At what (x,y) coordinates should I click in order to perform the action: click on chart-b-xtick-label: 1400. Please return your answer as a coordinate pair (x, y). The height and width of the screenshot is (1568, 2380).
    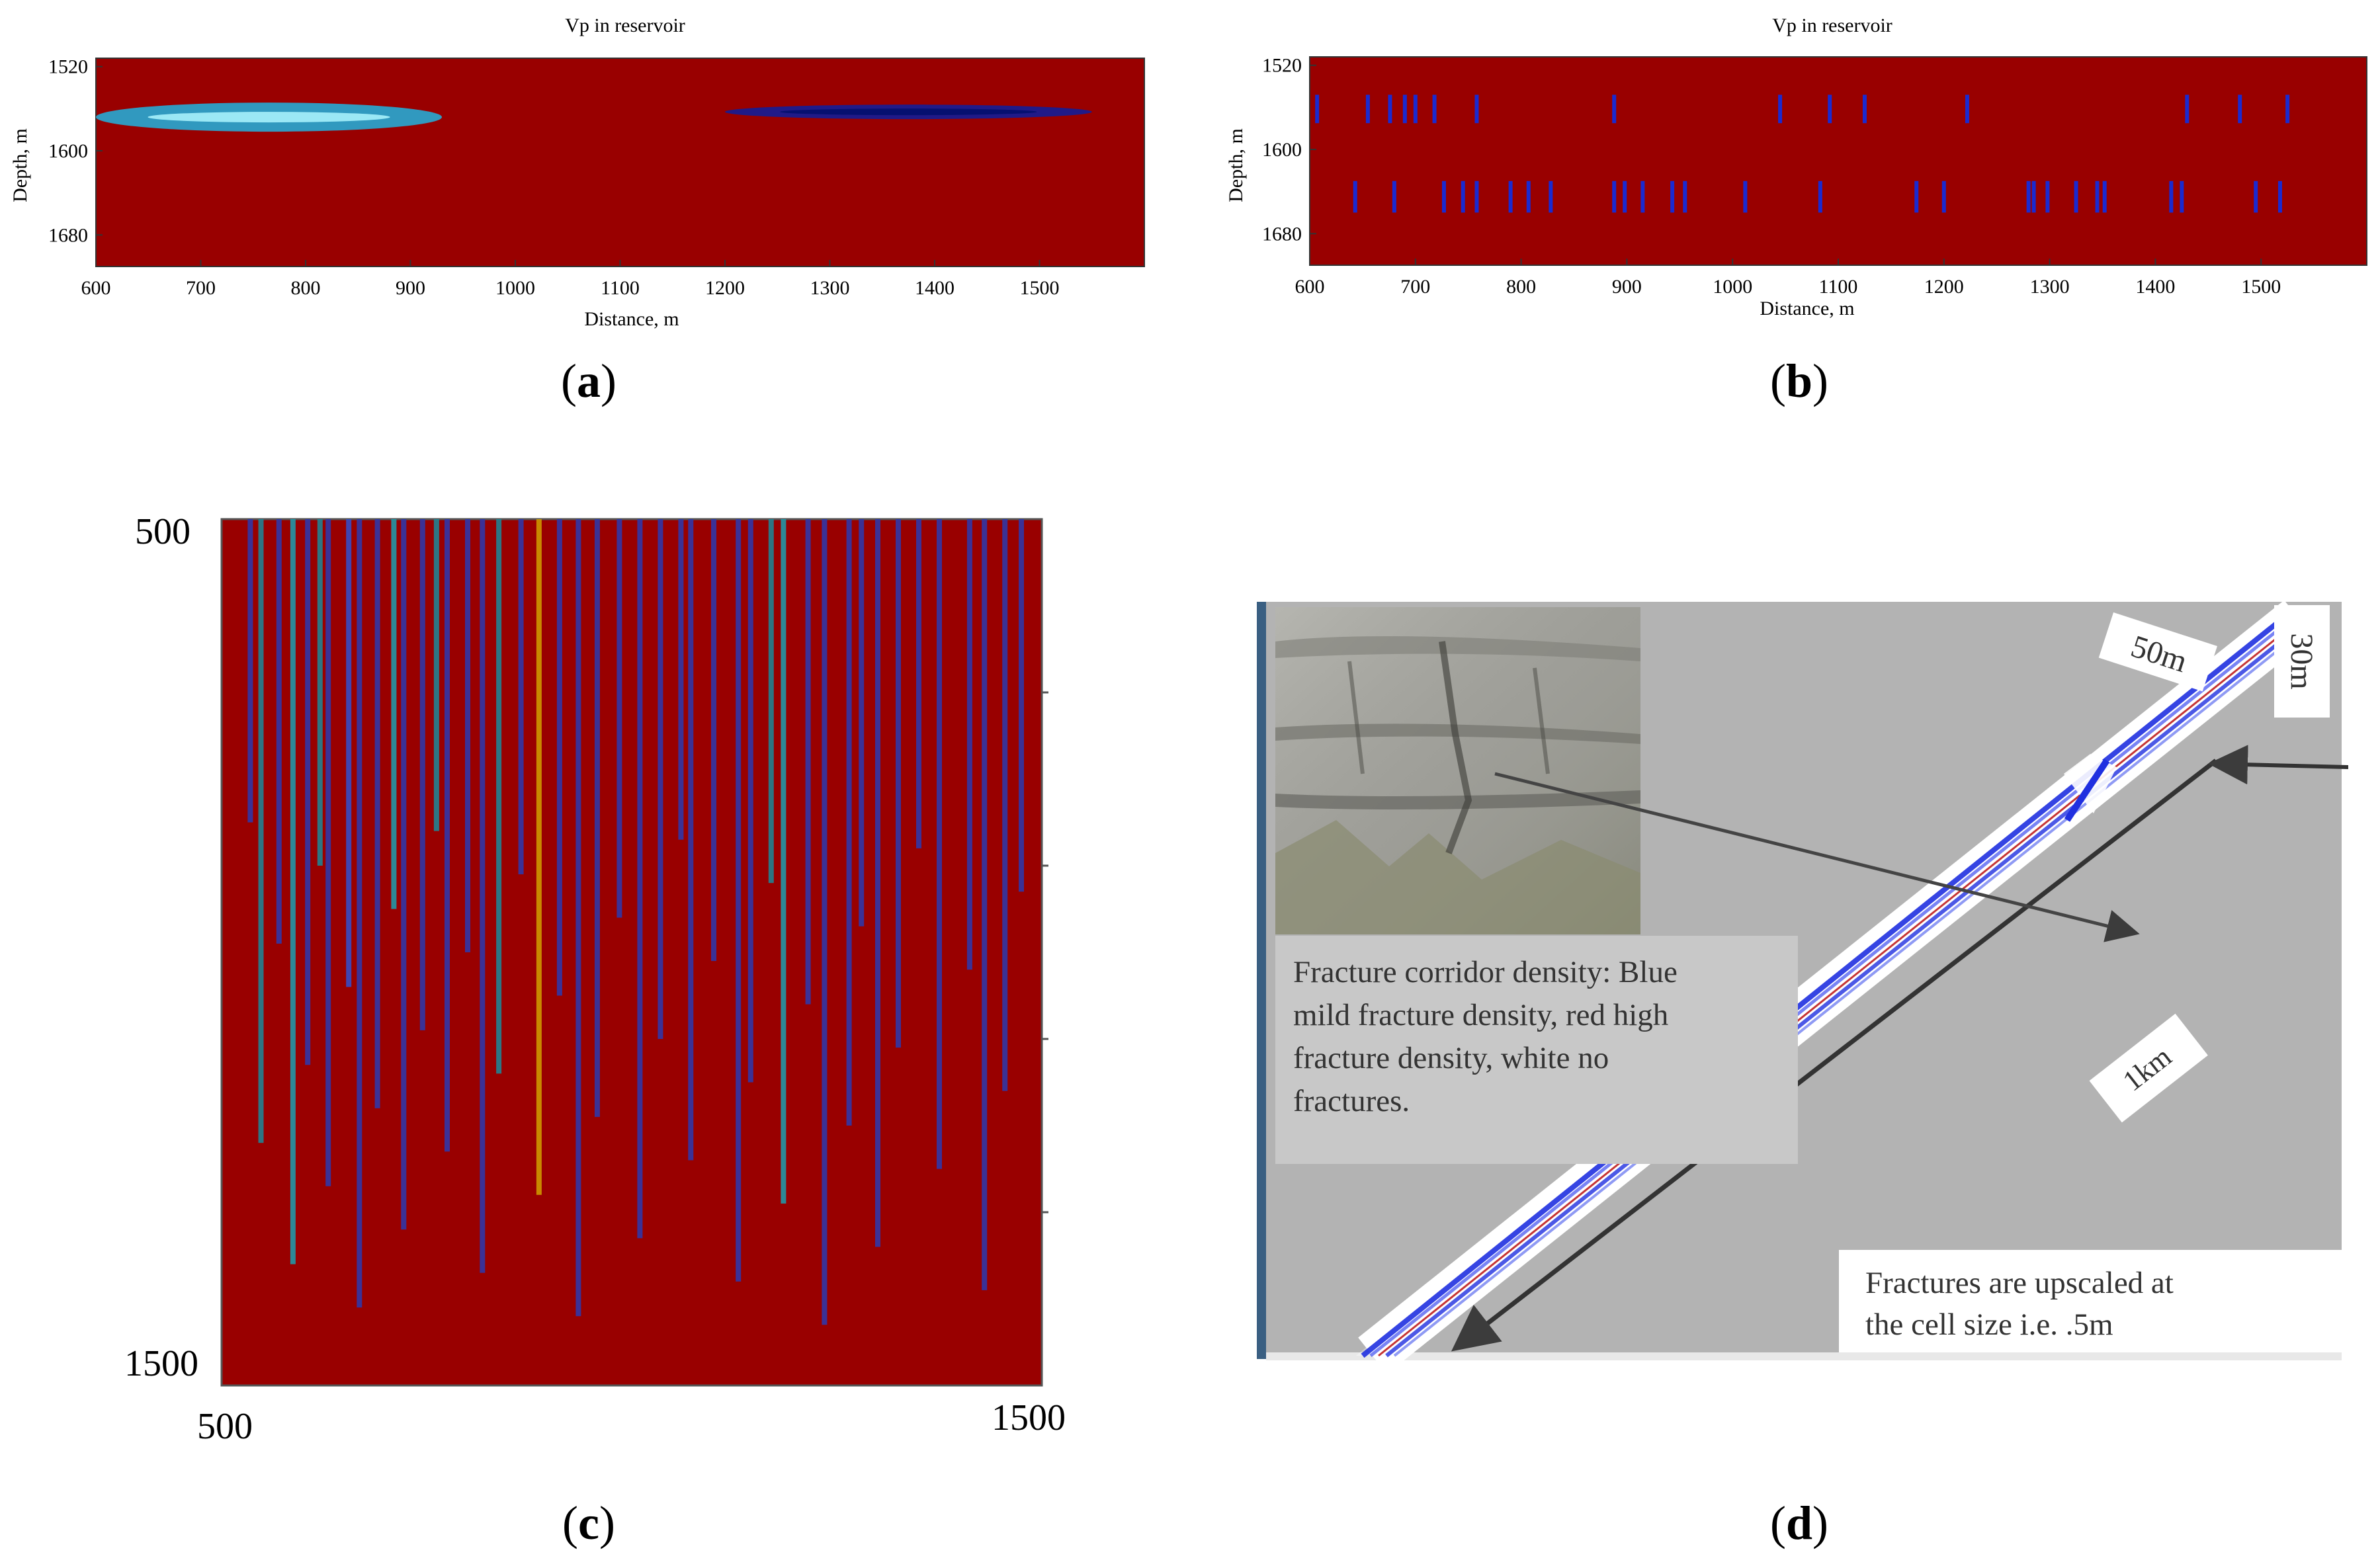
    Looking at the image, I should click on (2155, 287).